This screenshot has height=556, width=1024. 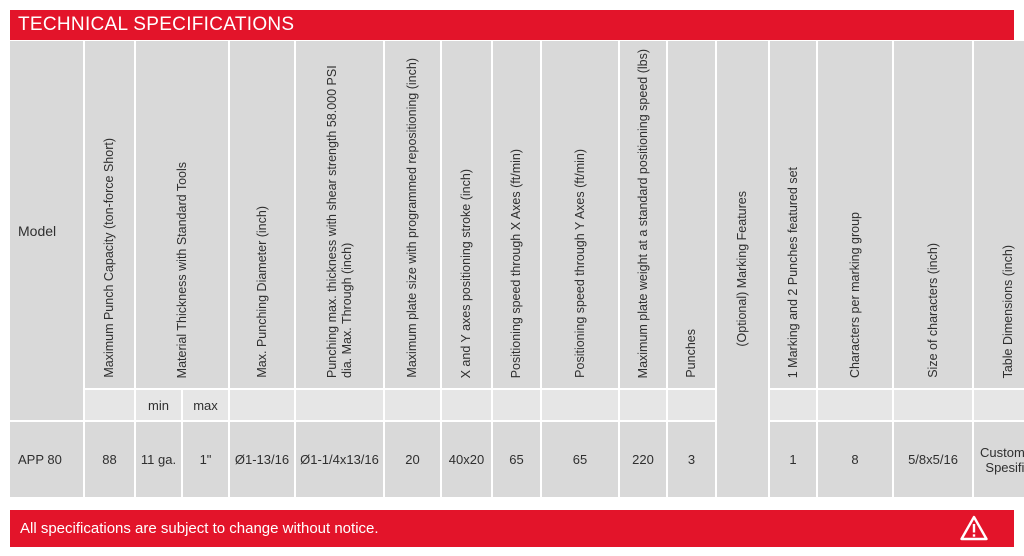 I want to click on subheader-min: min, so click(x=158, y=405).